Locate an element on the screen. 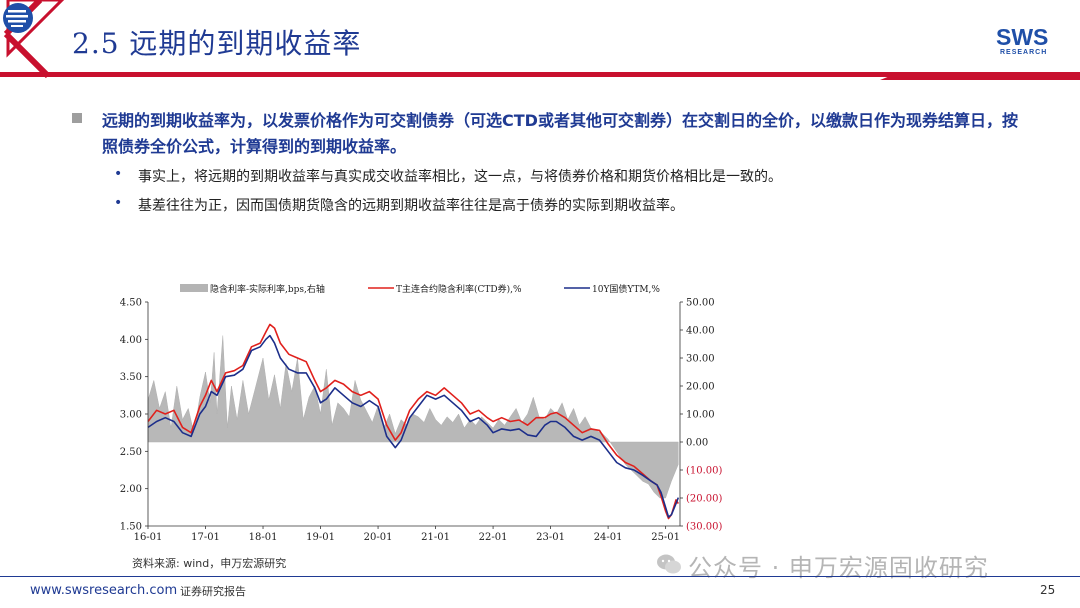 The width and height of the screenshot is (1080, 608). y-tick-label-right: 40.00 is located at coordinates (700, 331).